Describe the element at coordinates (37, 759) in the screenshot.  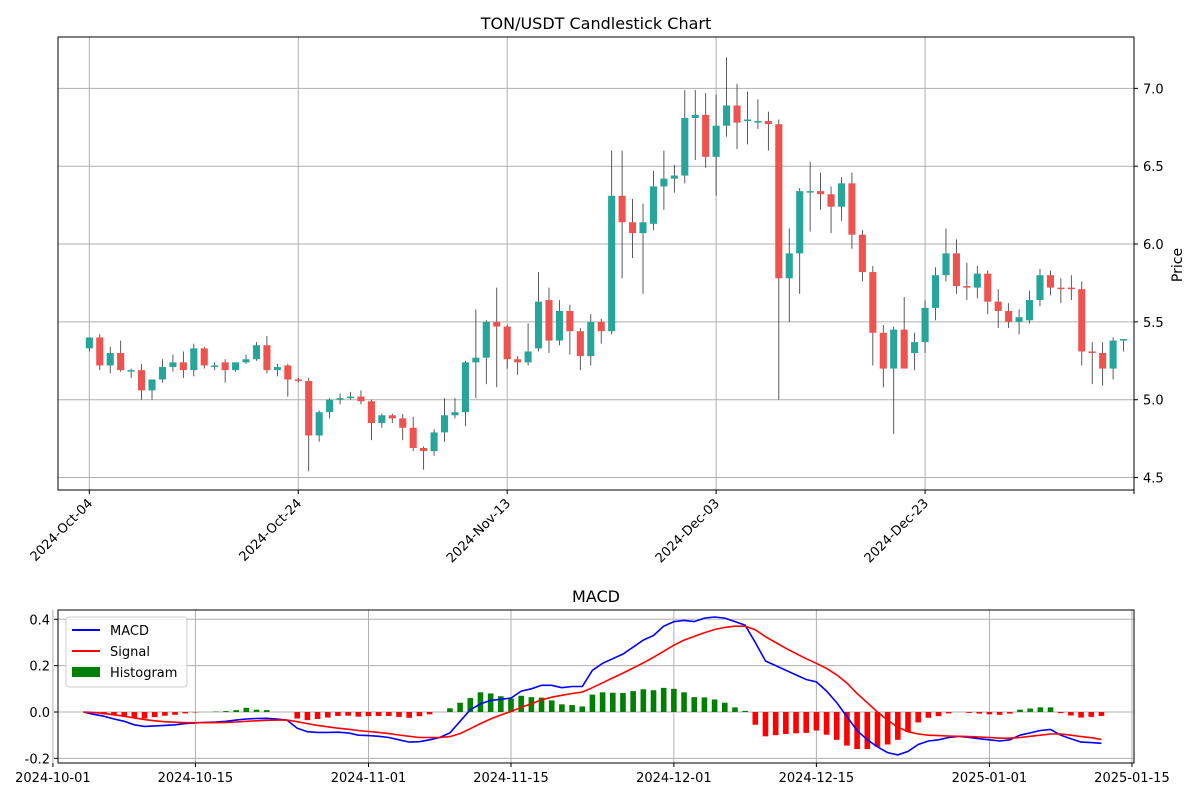
I see `macd-y-tick-label: -0.2` at that location.